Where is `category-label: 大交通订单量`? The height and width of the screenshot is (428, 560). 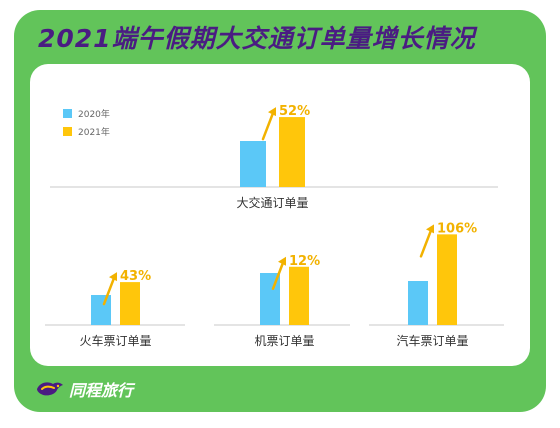 category-label: 大交通订单量 is located at coordinates (272, 202).